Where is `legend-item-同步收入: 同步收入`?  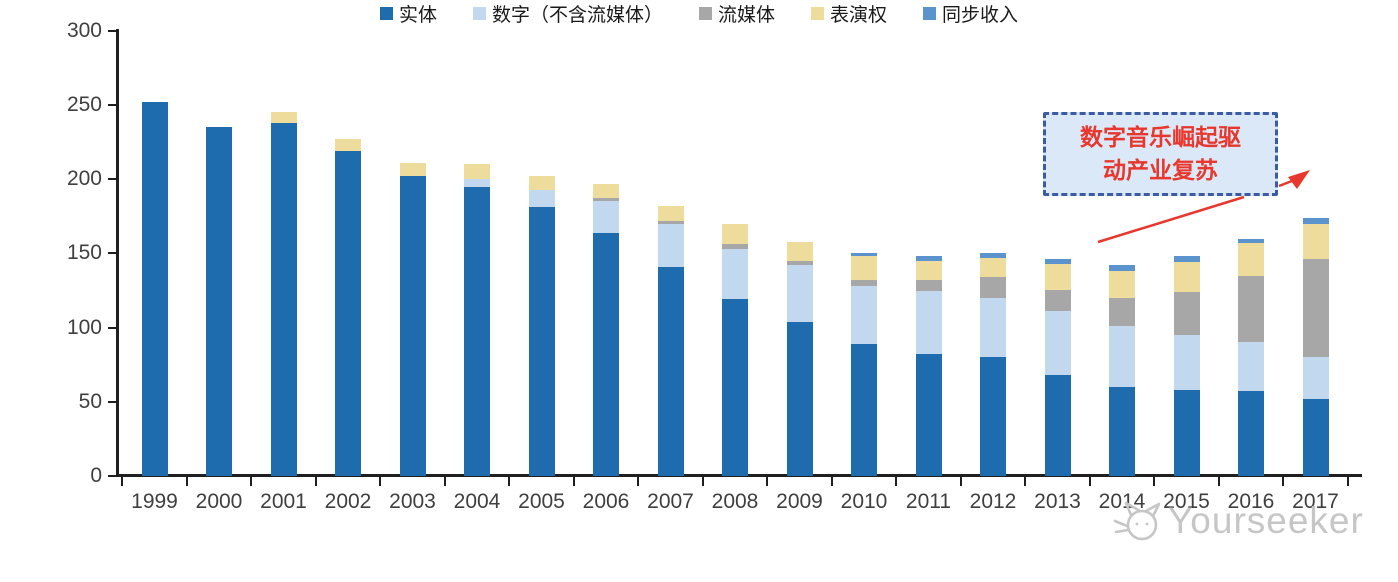 legend-item-同步收入: 同步收入 is located at coordinates (970, 13).